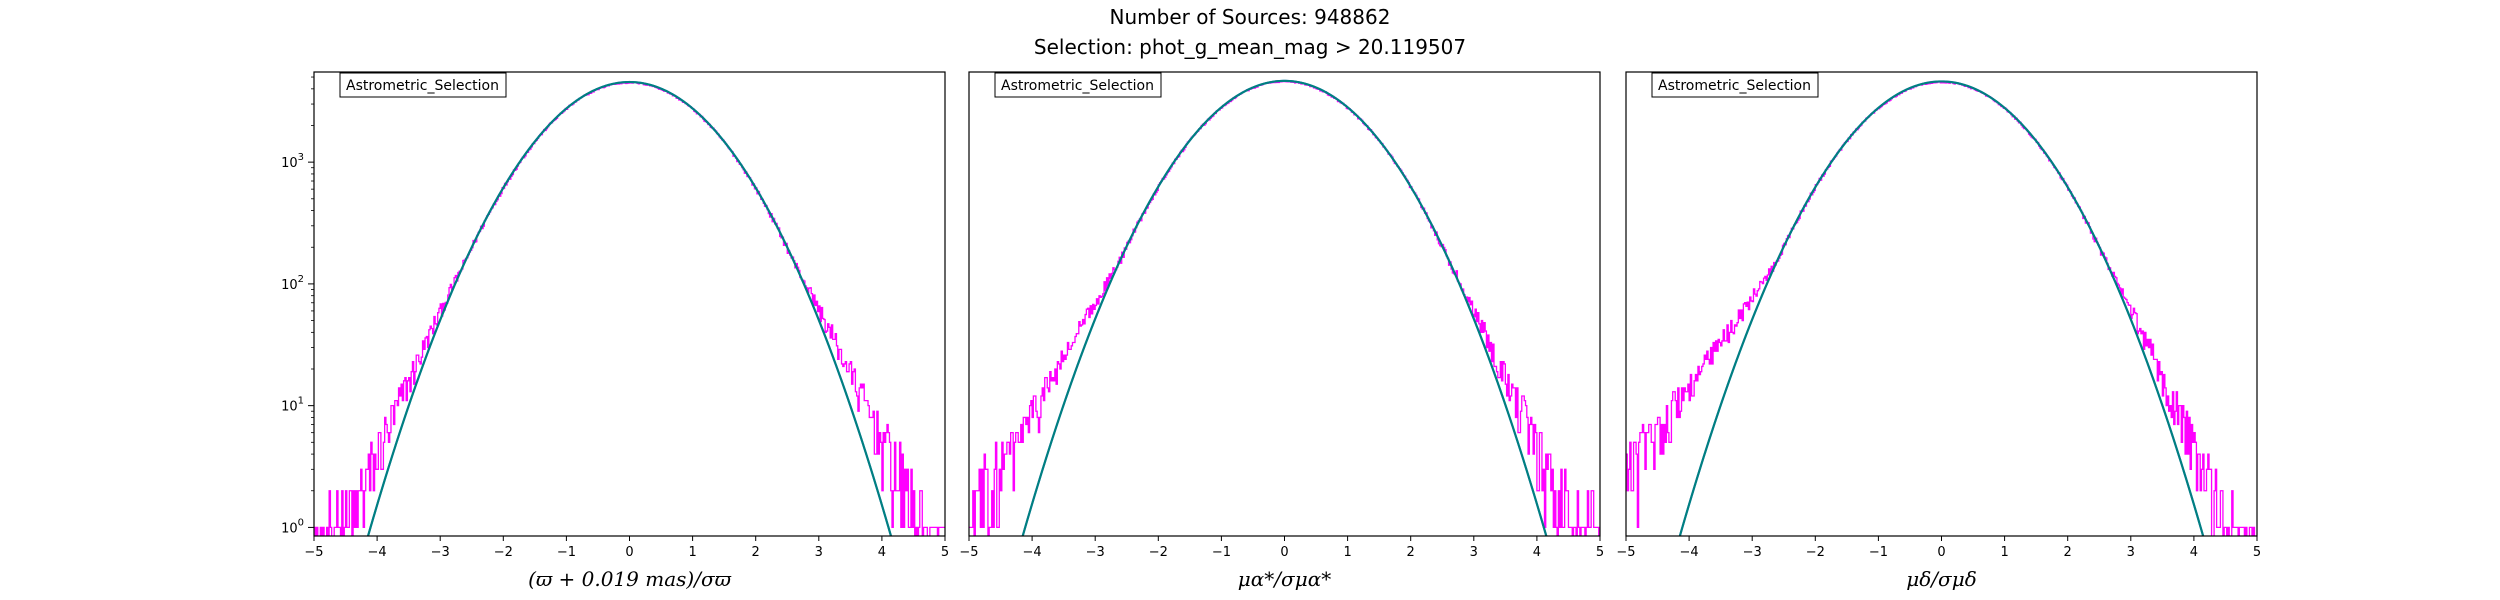 The image size is (2500, 600). Describe the element at coordinates (292, 526) in the screenshot. I see `y-tick-label: 10⁰` at that location.